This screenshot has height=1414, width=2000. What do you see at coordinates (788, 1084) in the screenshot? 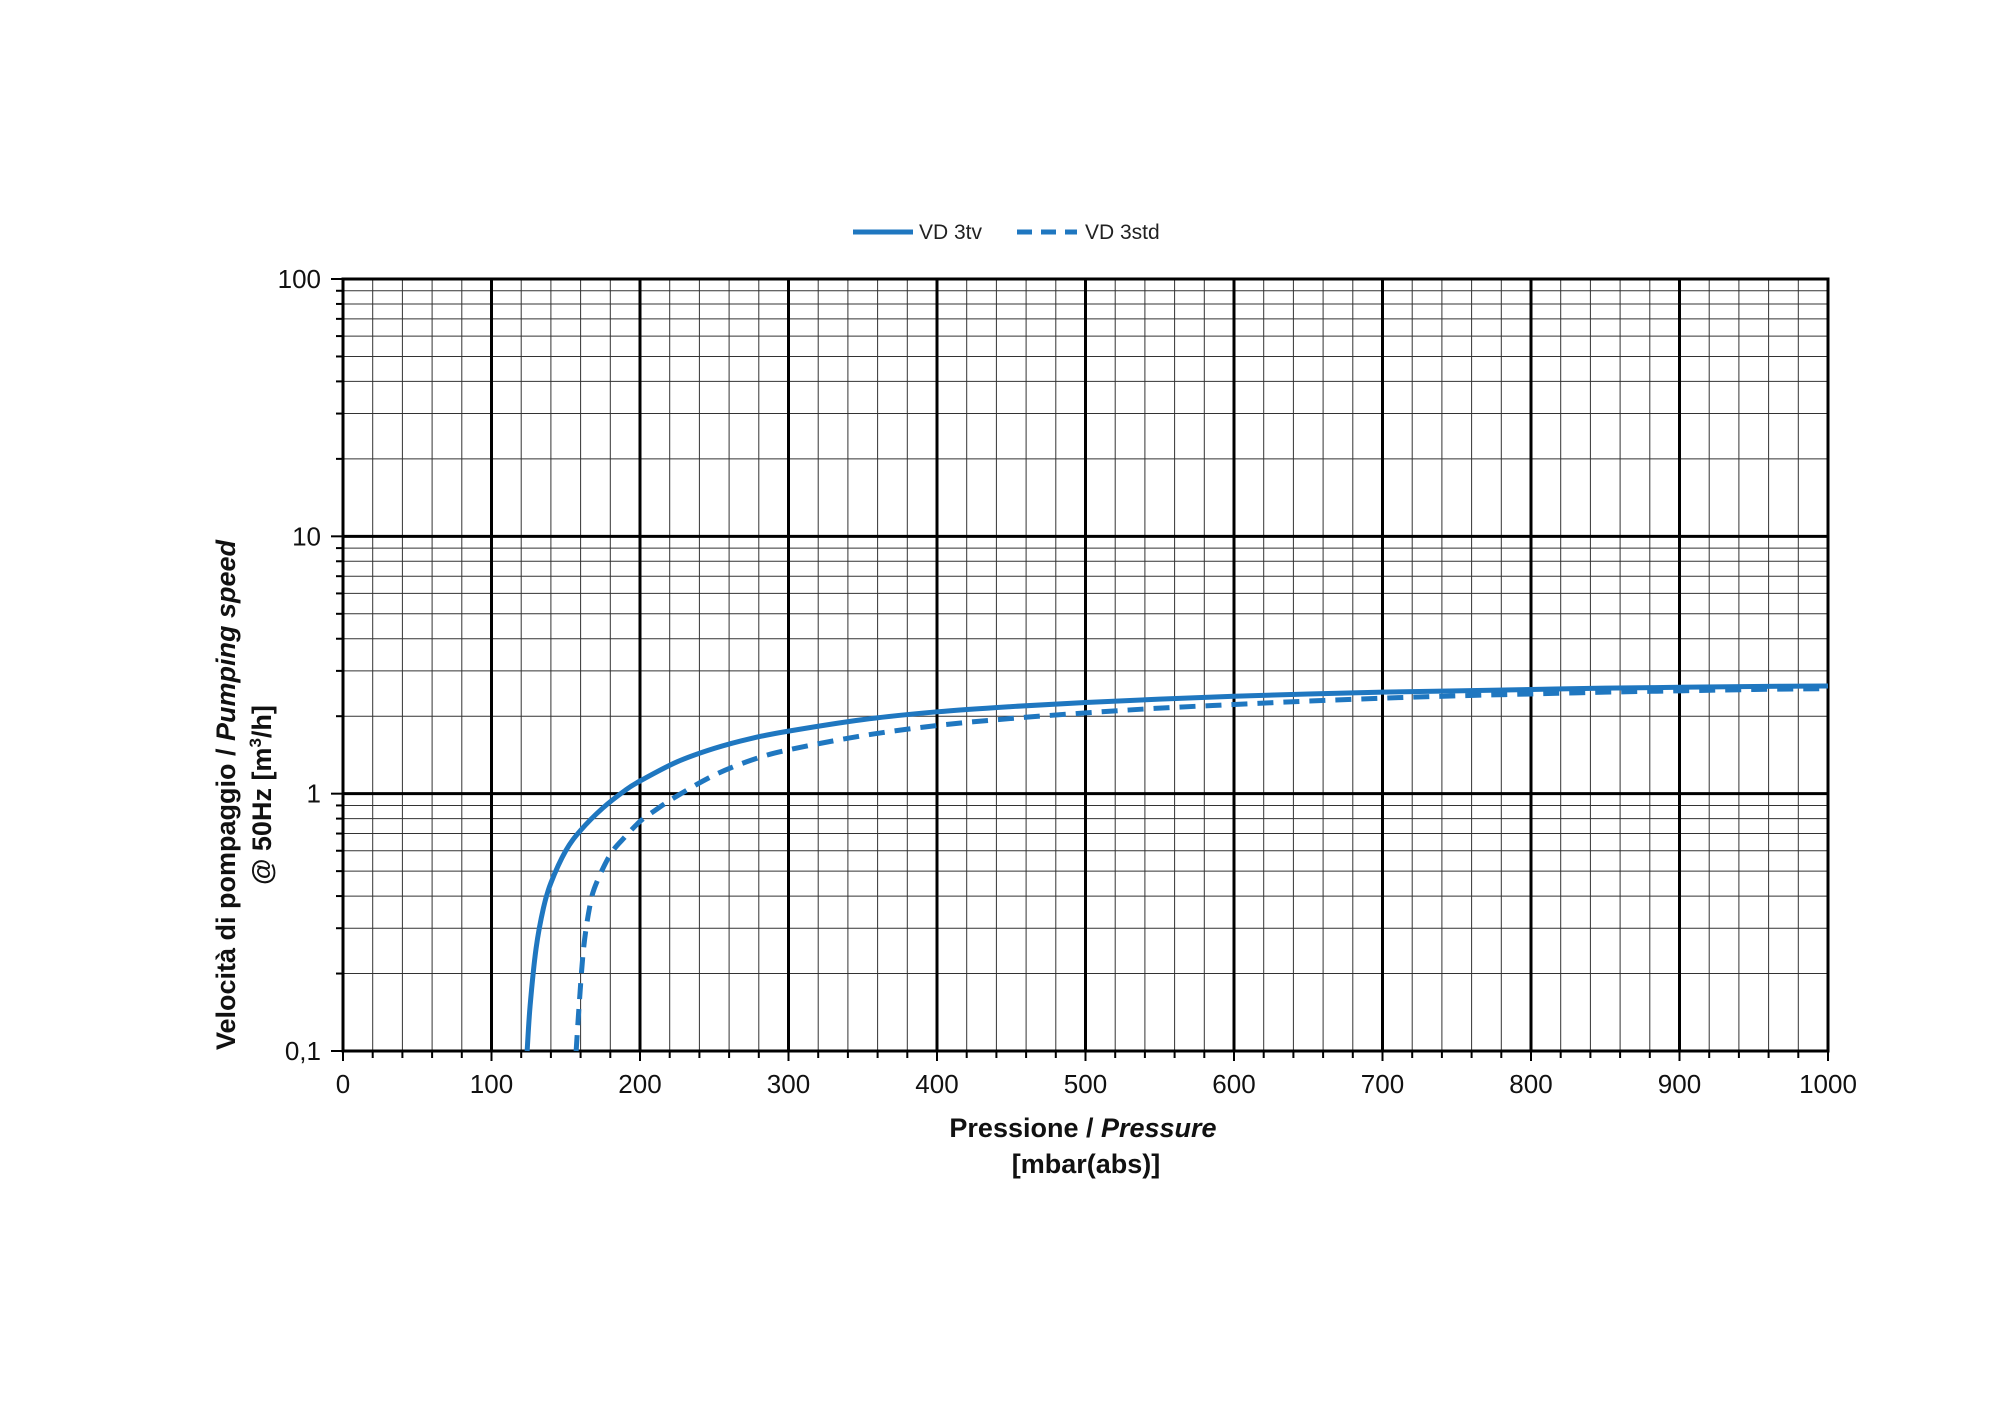
I see `x-tick-label: 300` at bounding box center [788, 1084].